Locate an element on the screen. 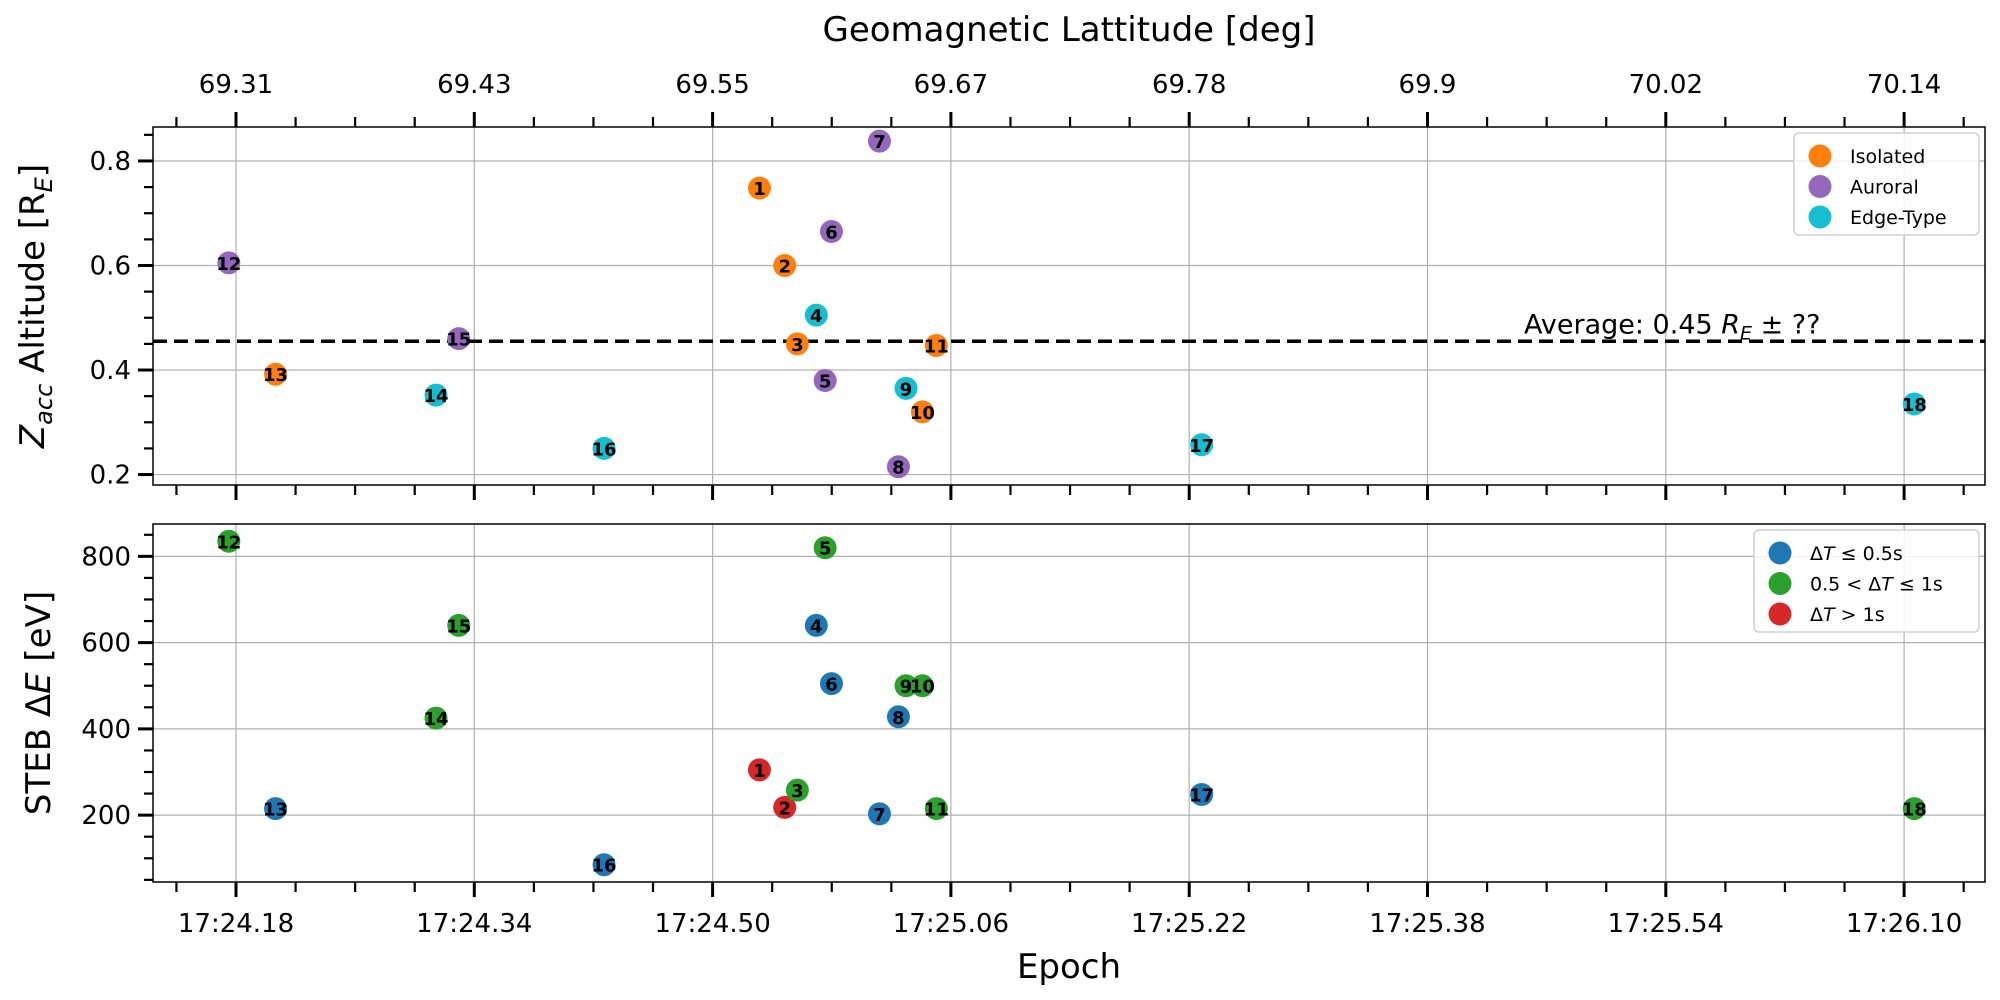 Image resolution: width=2000 pixels, height=1000 pixels. legend-label: Isolated is located at coordinates (1887, 157).